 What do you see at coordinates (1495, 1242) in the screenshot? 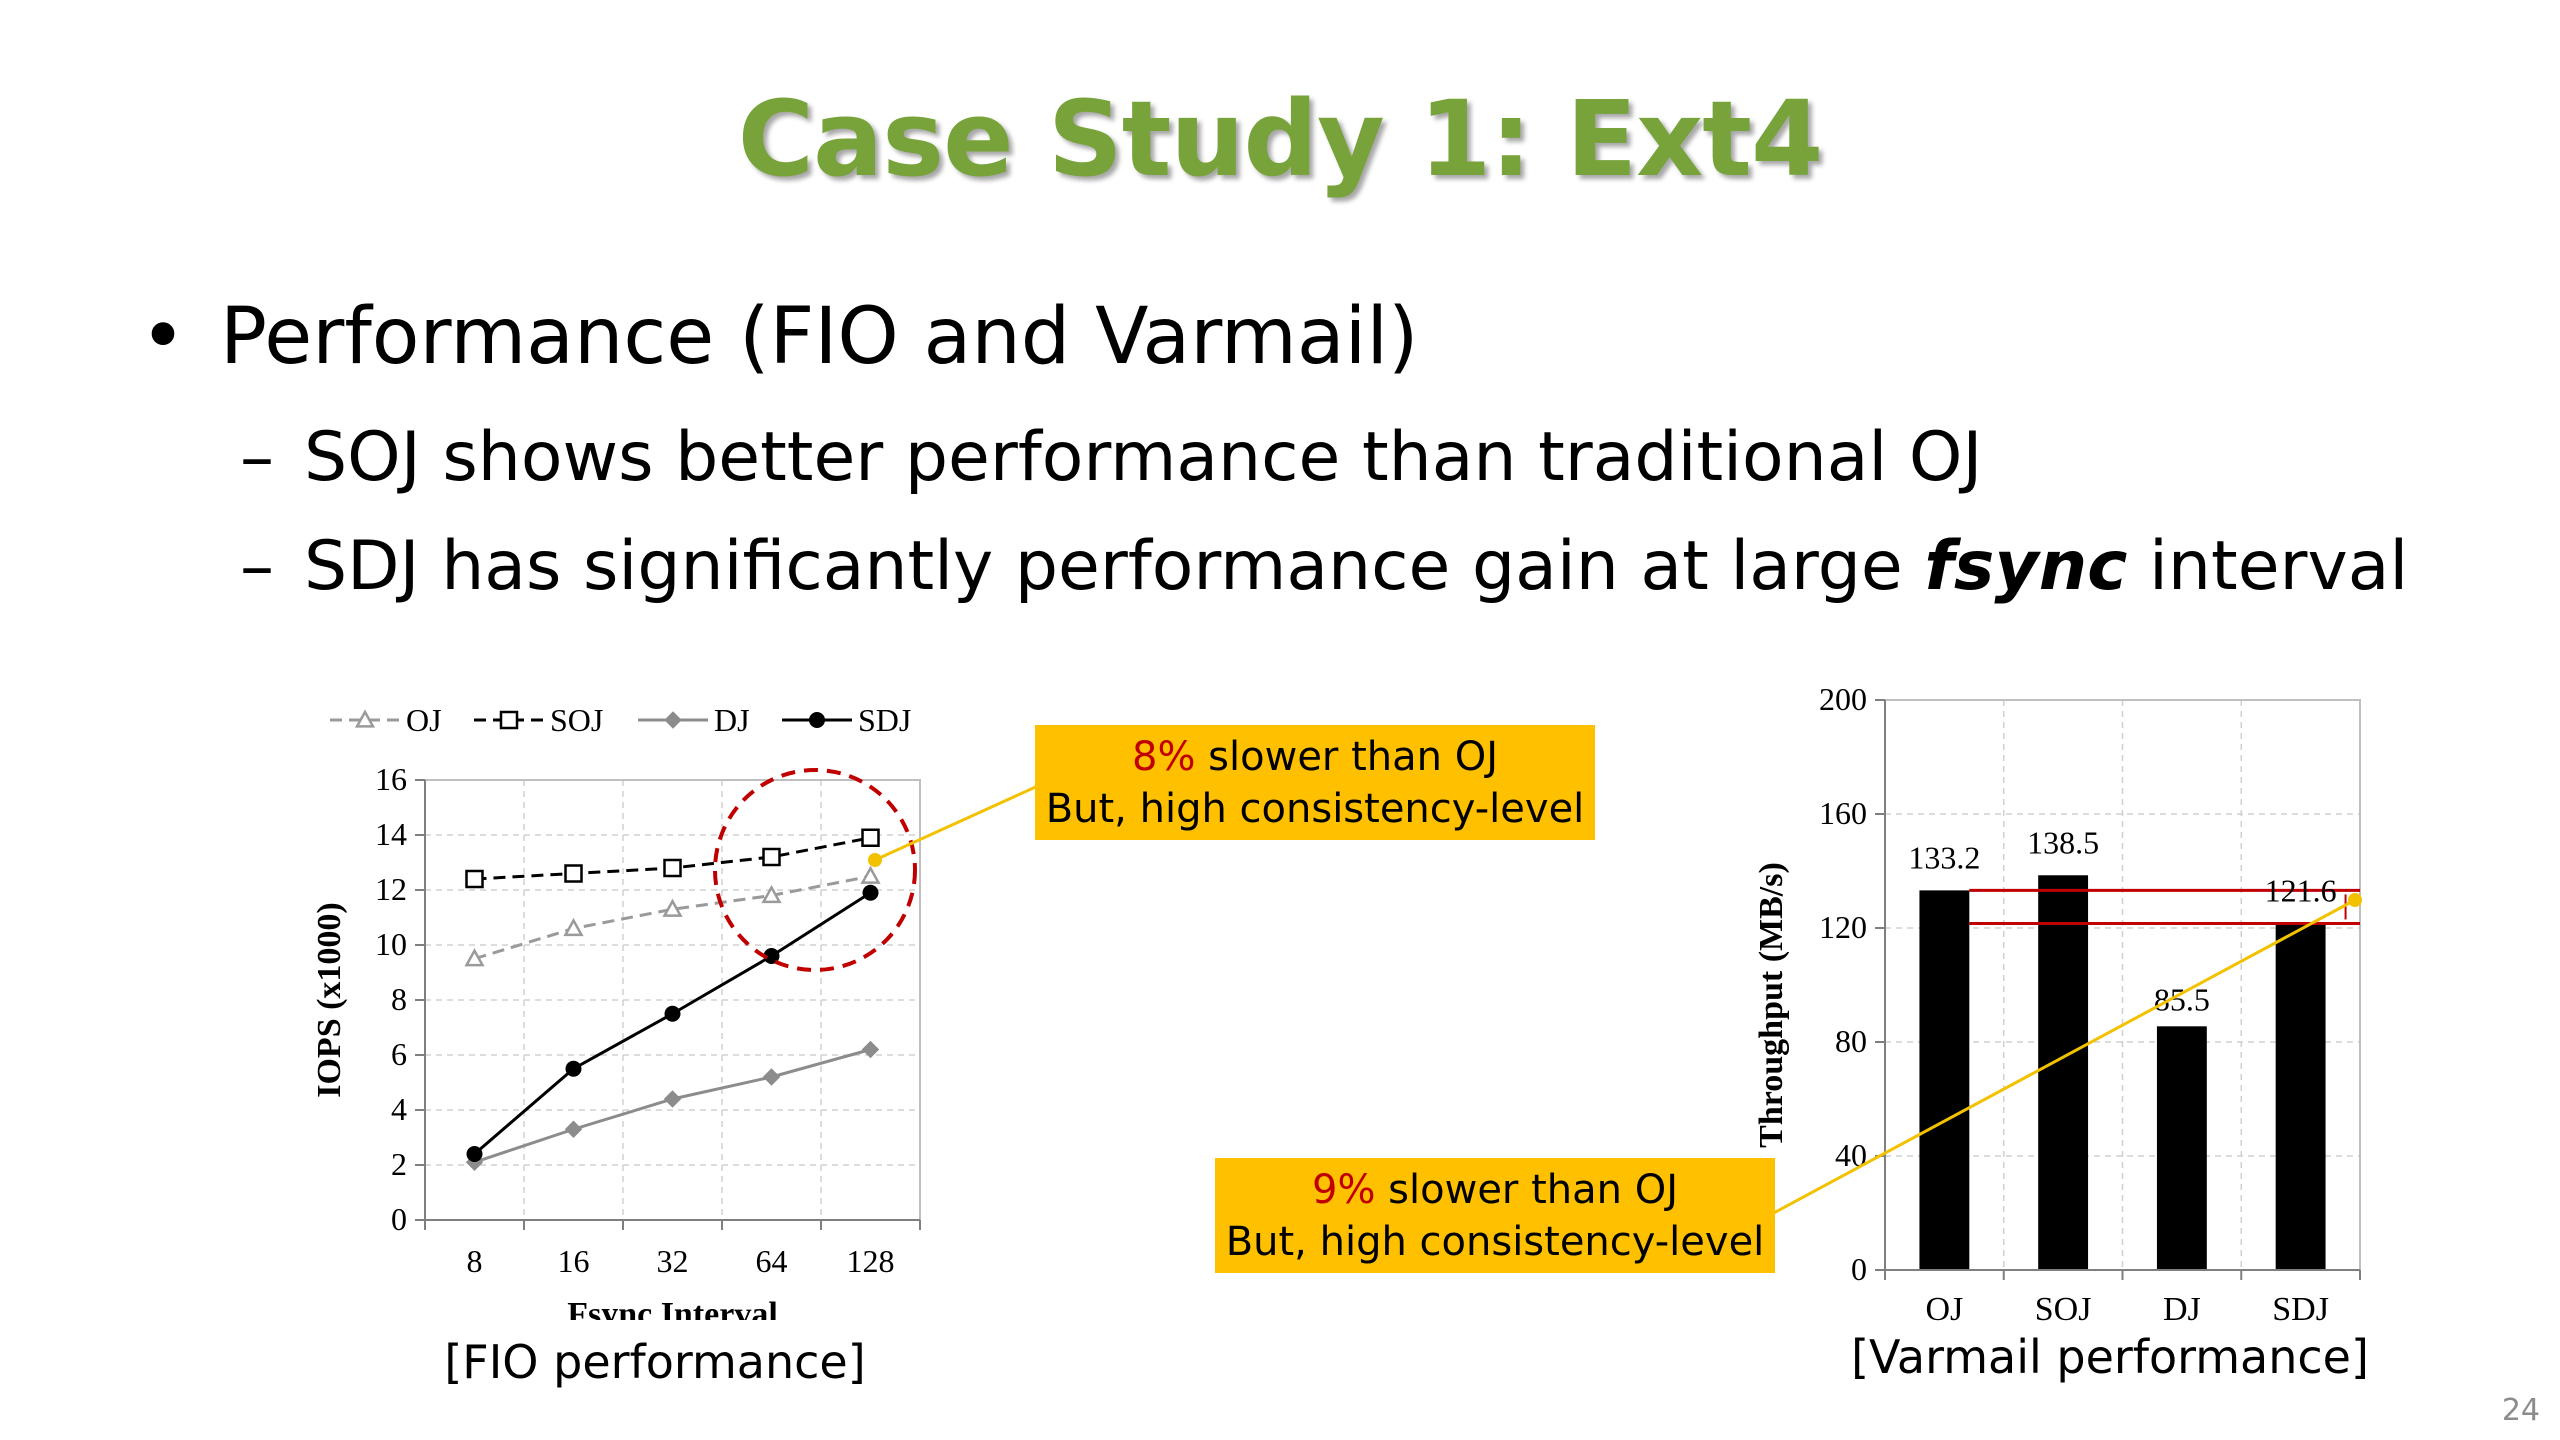
I see `varmail-callout-line2: But, high consistency-level` at bounding box center [1495, 1242].